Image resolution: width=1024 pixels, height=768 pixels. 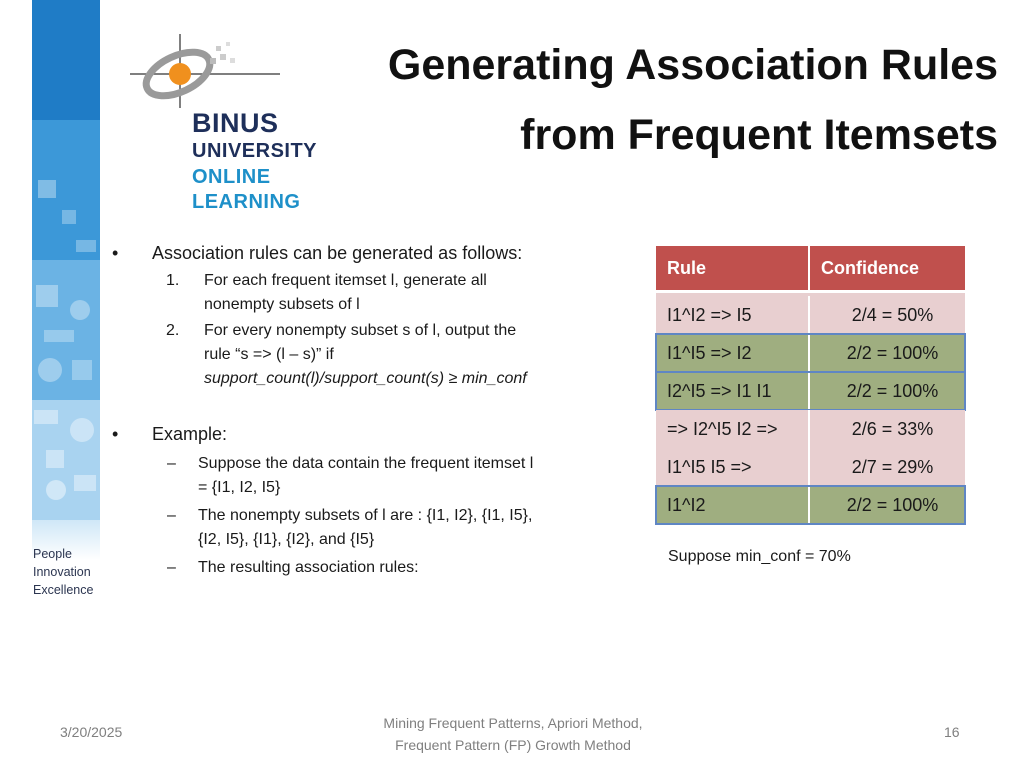 I want to click on table-row-highlighted: I2^I5 => I1 I1 2/2 = 100%, so click(x=810, y=391).